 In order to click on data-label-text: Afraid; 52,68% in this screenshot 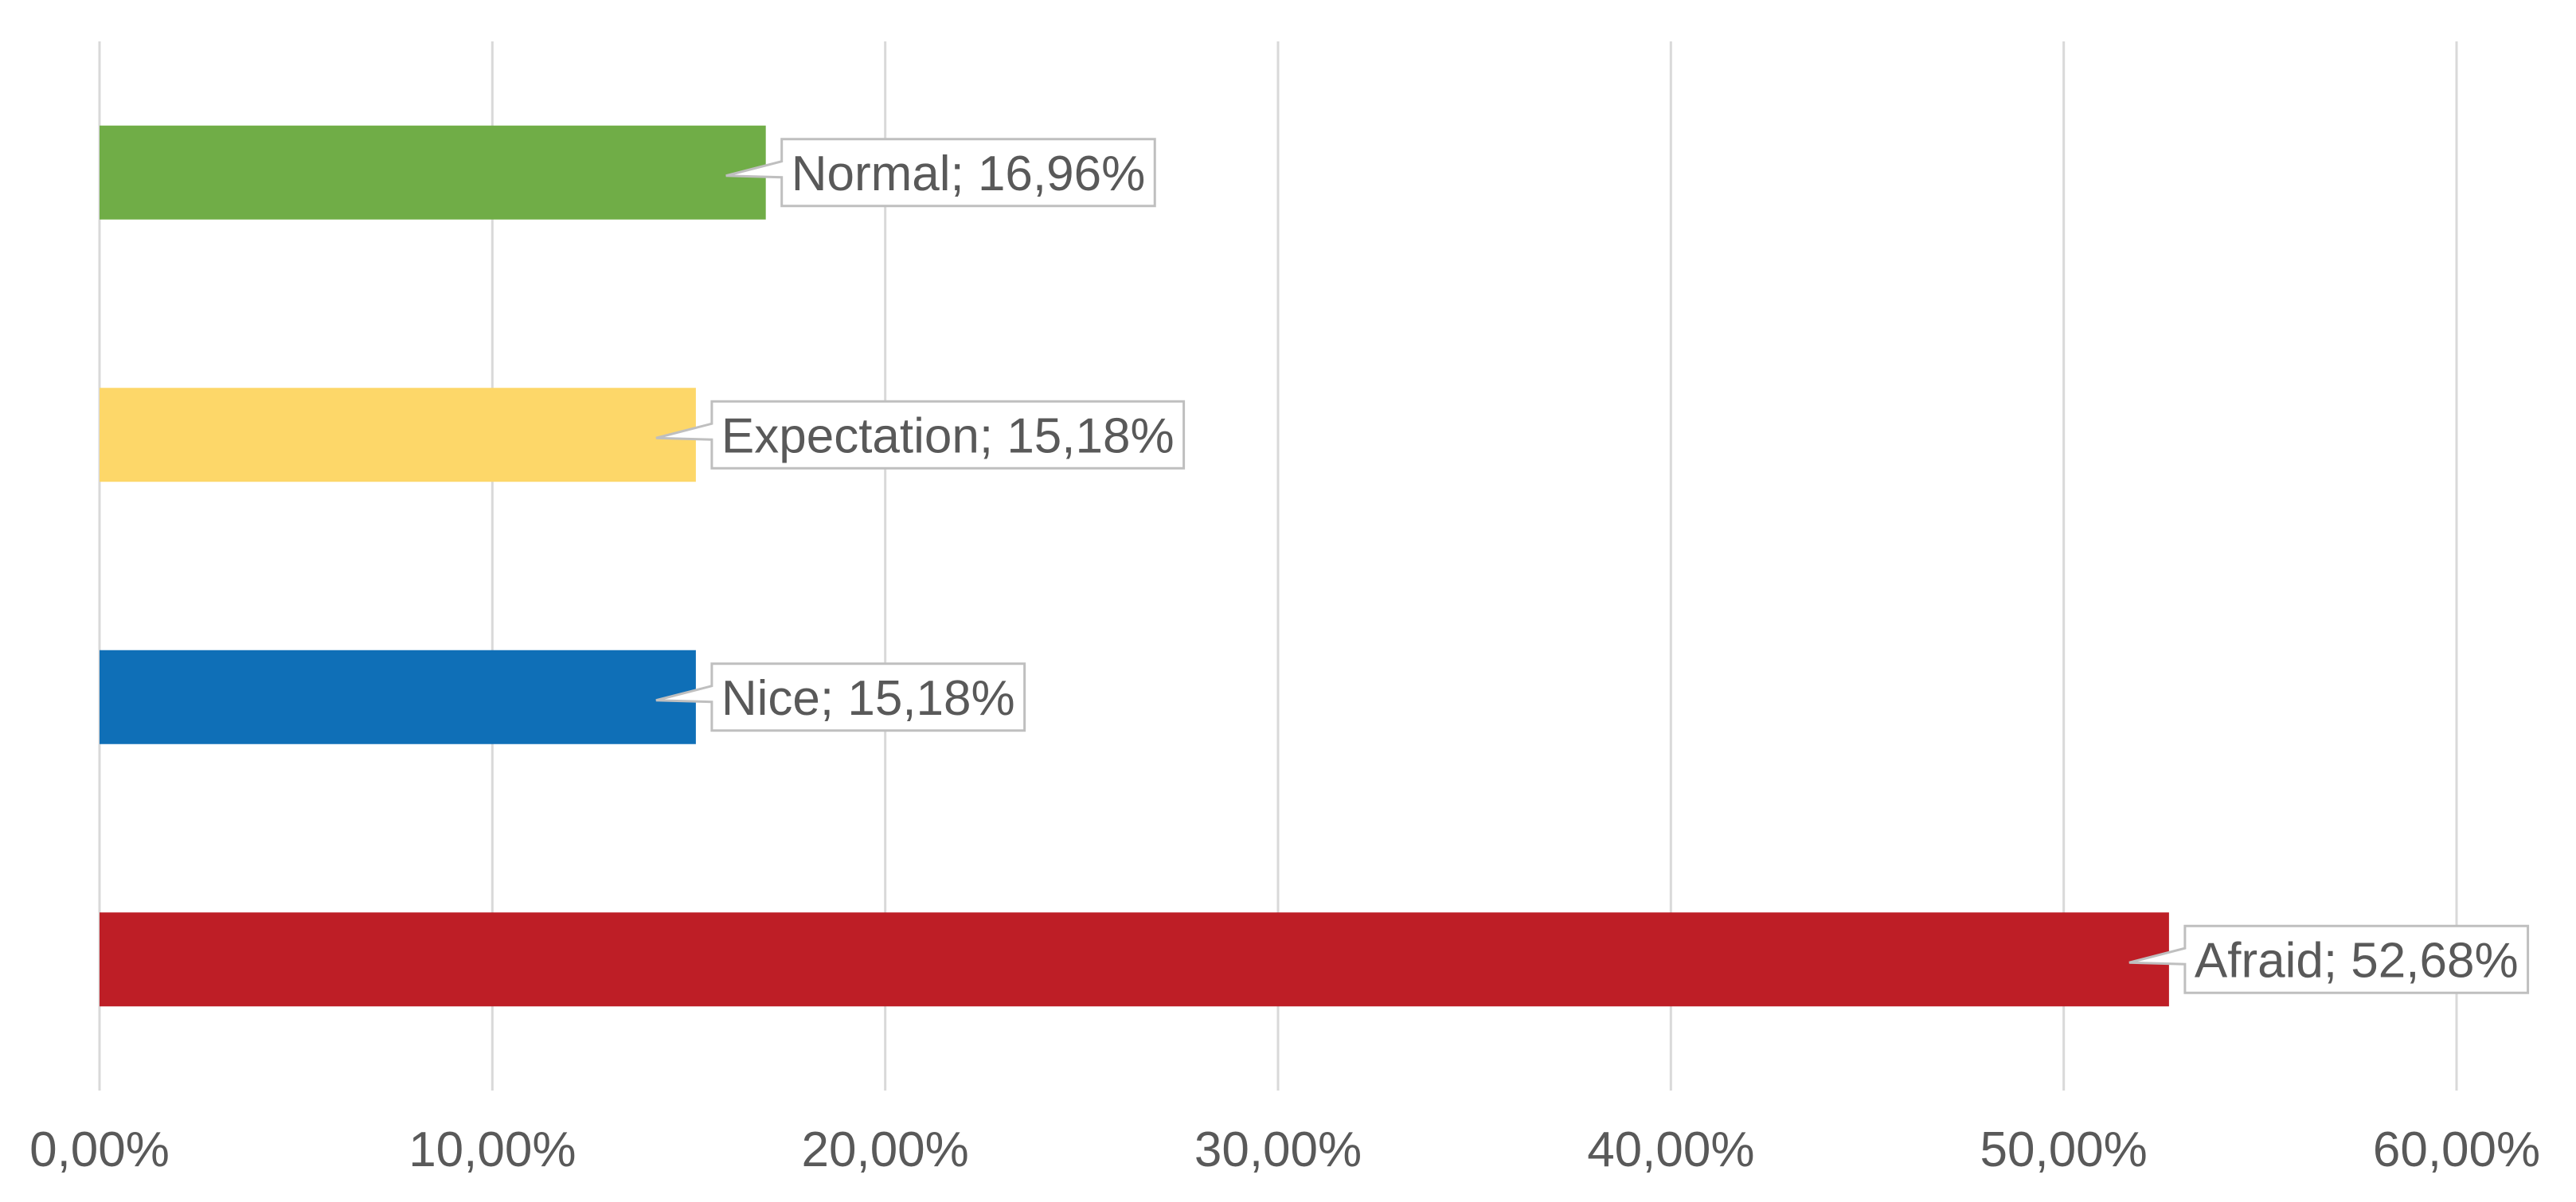, I will do `click(2357, 960)`.